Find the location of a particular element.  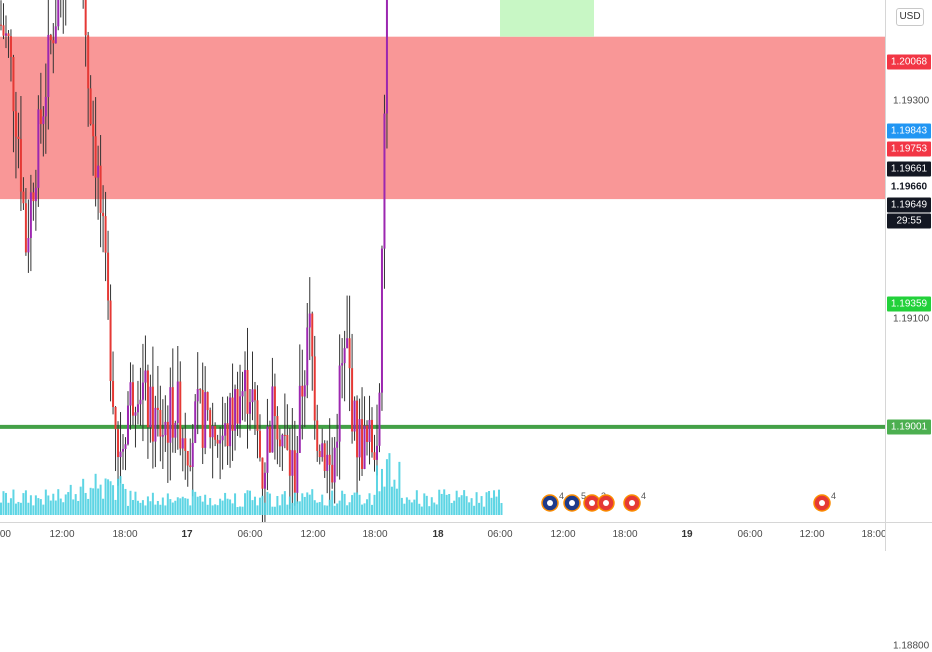

price-tick: 1.19100 is located at coordinates (911, 319).